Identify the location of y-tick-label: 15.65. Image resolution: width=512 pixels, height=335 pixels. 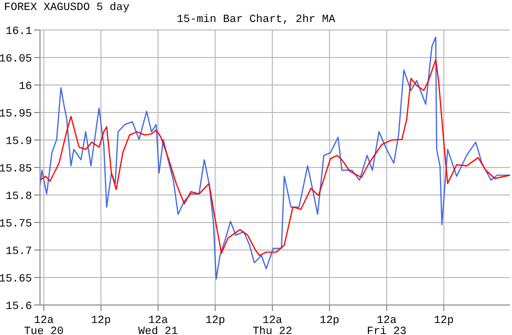
(16, 279).